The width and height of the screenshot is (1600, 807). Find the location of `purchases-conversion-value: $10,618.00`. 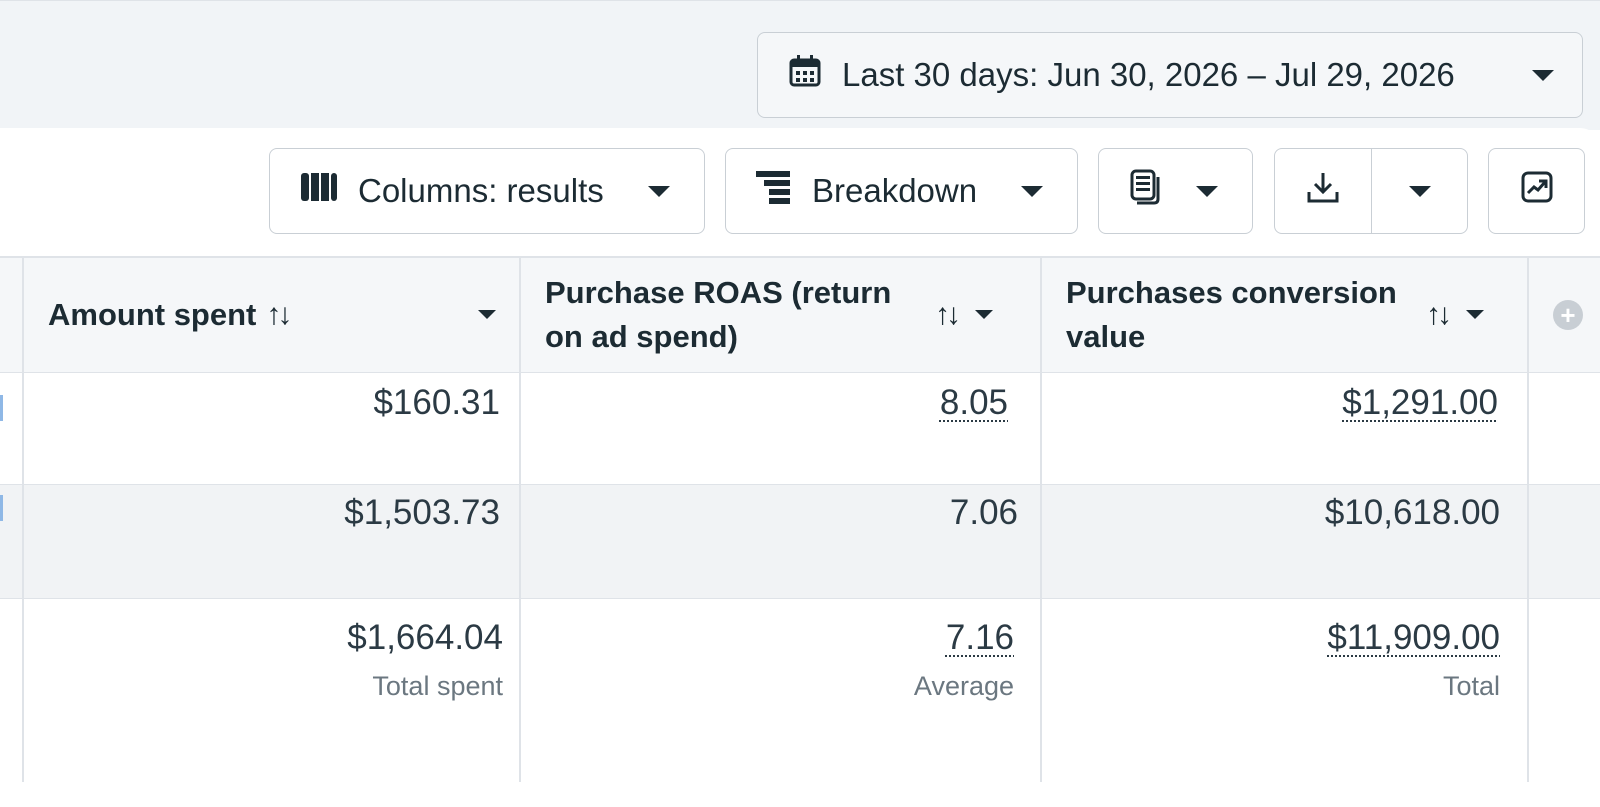

purchases-conversion-value: $10,618.00 is located at coordinates (1412, 512).